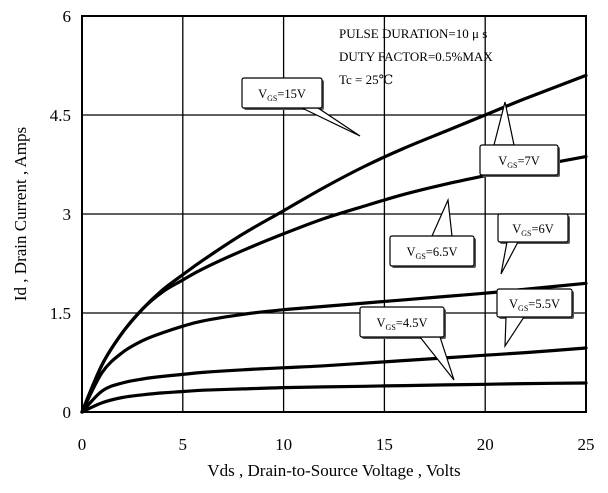  What do you see at coordinates (334, 380) in the screenshot?
I see `curve-vgs-6v` at bounding box center [334, 380].